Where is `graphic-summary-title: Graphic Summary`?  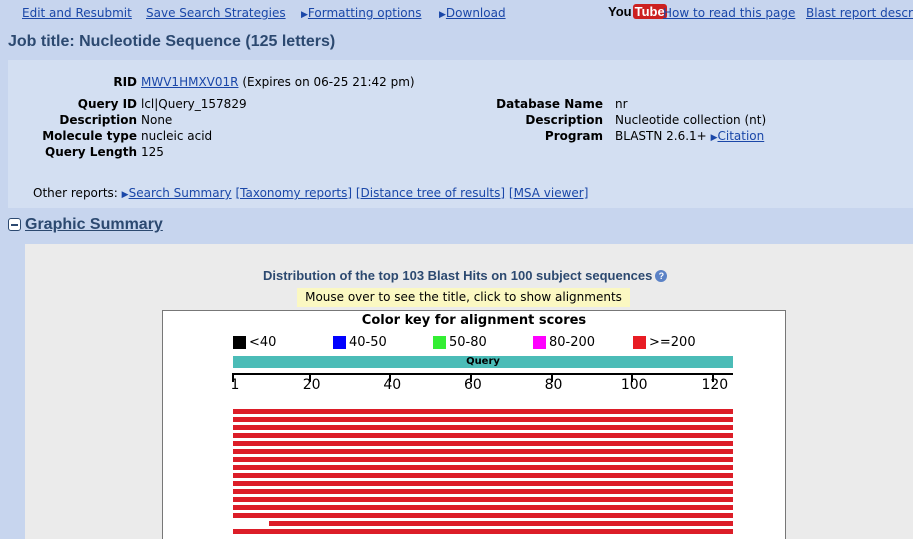
graphic-summary-title: Graphic Summary is located at coordinates (94, 224).